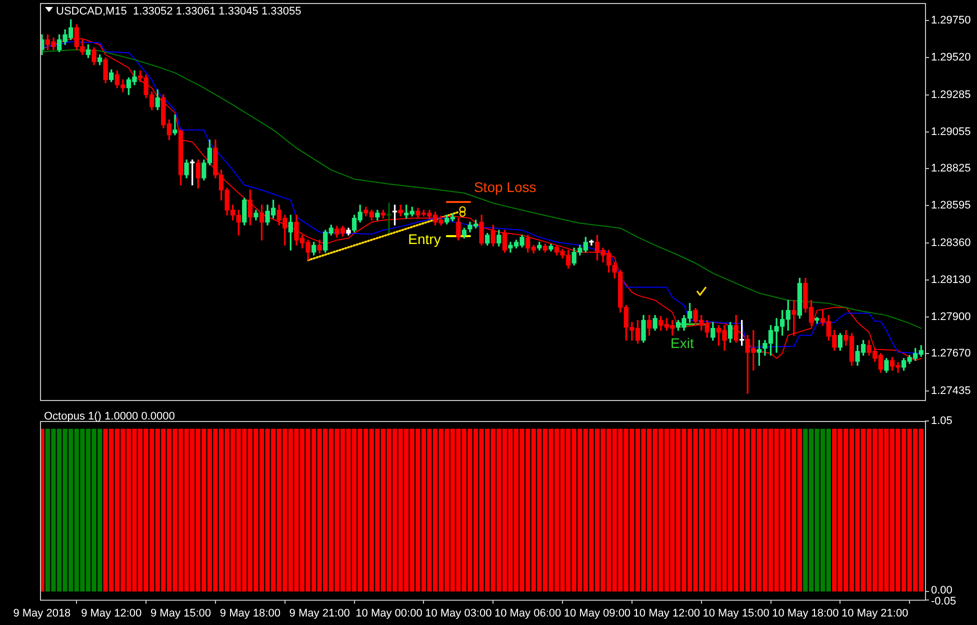 The image size is (977, 625). I want to click on y-tick-label: 1.28825, so click(951, 168).